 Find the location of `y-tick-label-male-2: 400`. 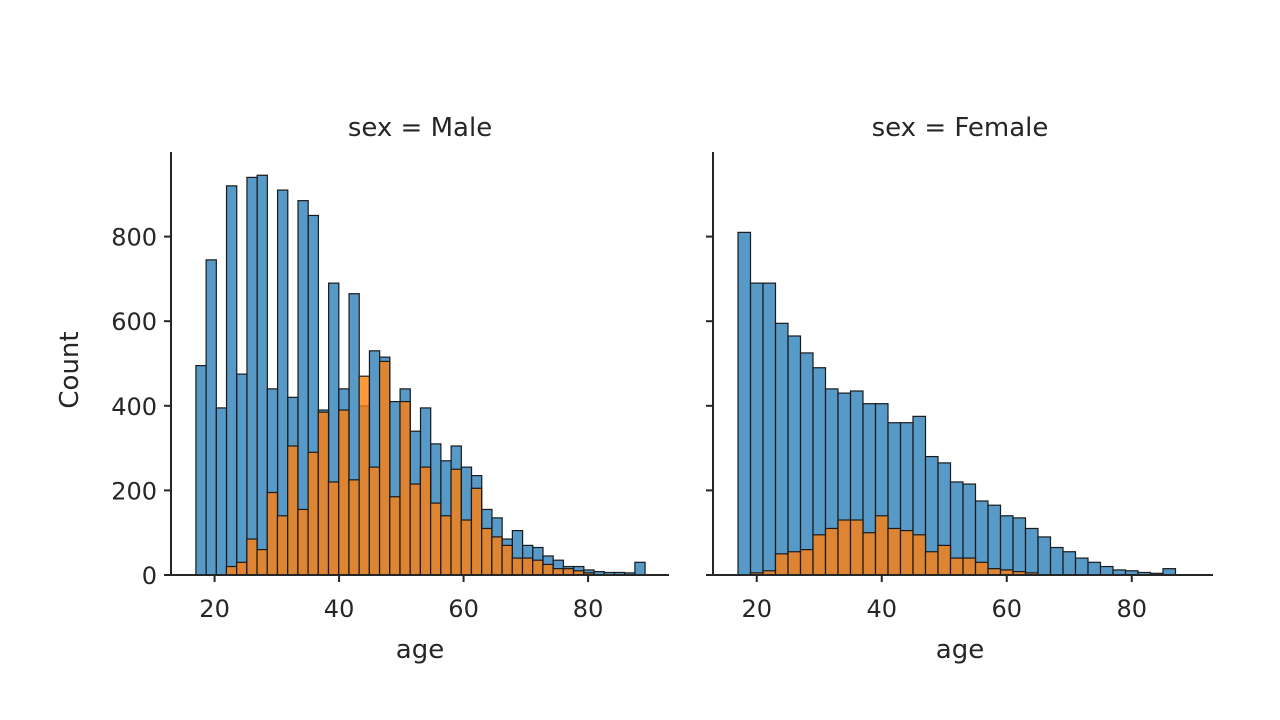

y-tick-label-male-2: 400 is located at coordinates (134, 407).